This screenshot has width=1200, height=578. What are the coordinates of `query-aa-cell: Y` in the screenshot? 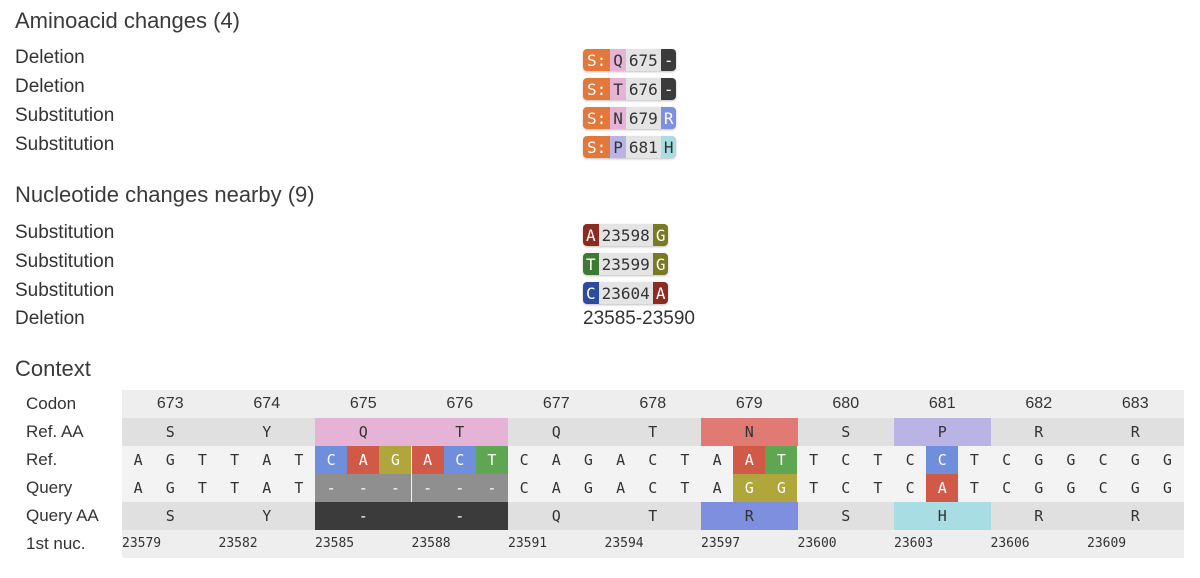 It's located at (266, 516).